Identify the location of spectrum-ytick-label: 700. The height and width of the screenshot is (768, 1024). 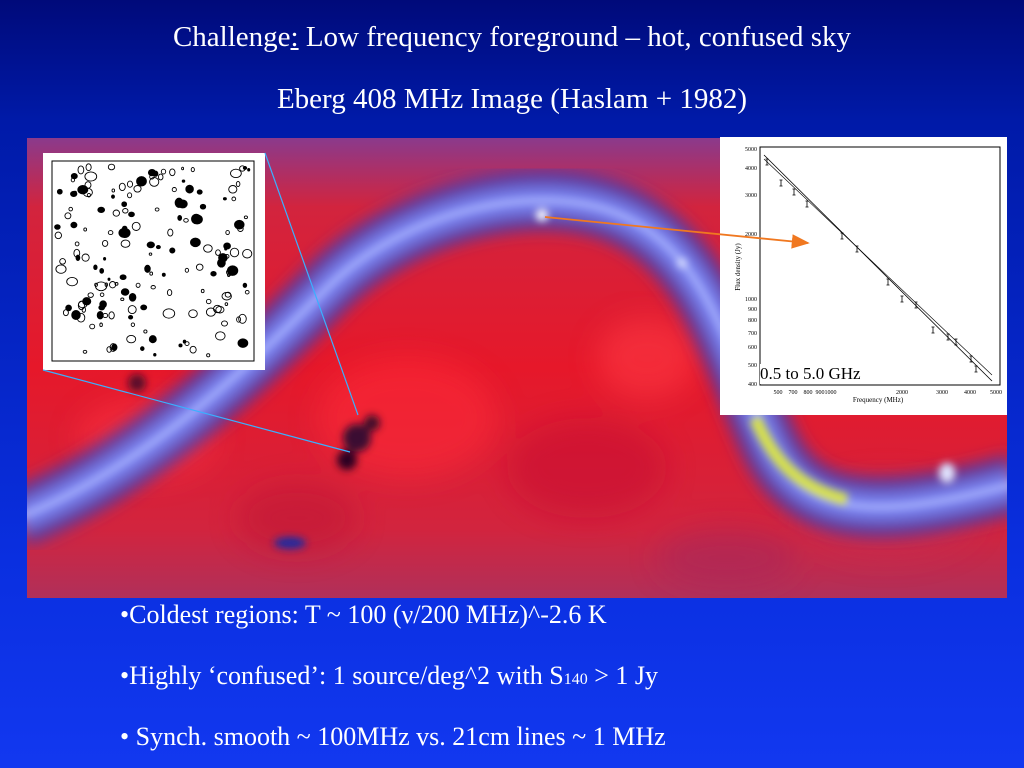
(752, 334).